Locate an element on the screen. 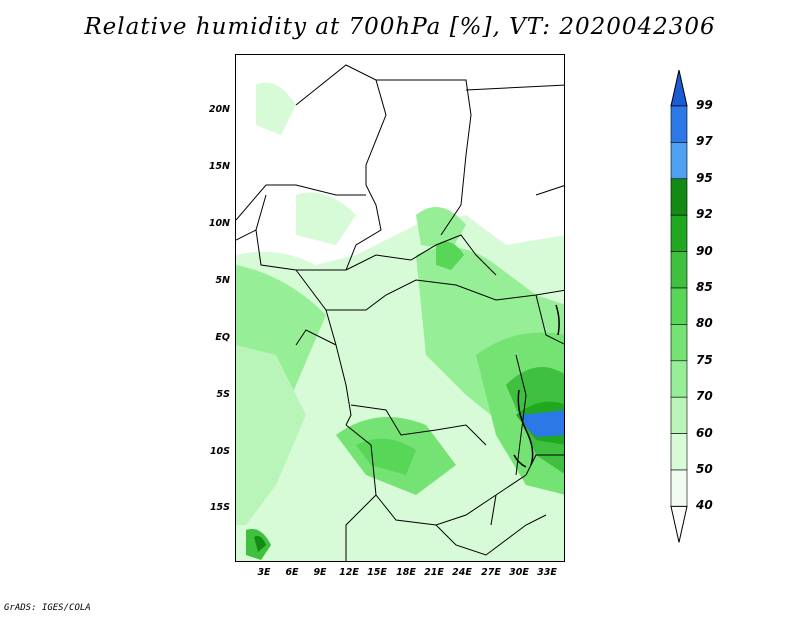 Image resolution: width=800 pixels, height=618 pixels. lat-label: 5S is located at coordinates (223, 394).